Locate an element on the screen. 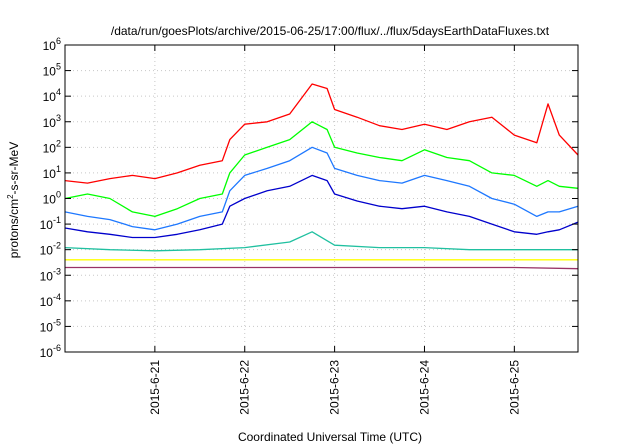  y-tick-label: 10¹ is located at coordinates (52, 172).